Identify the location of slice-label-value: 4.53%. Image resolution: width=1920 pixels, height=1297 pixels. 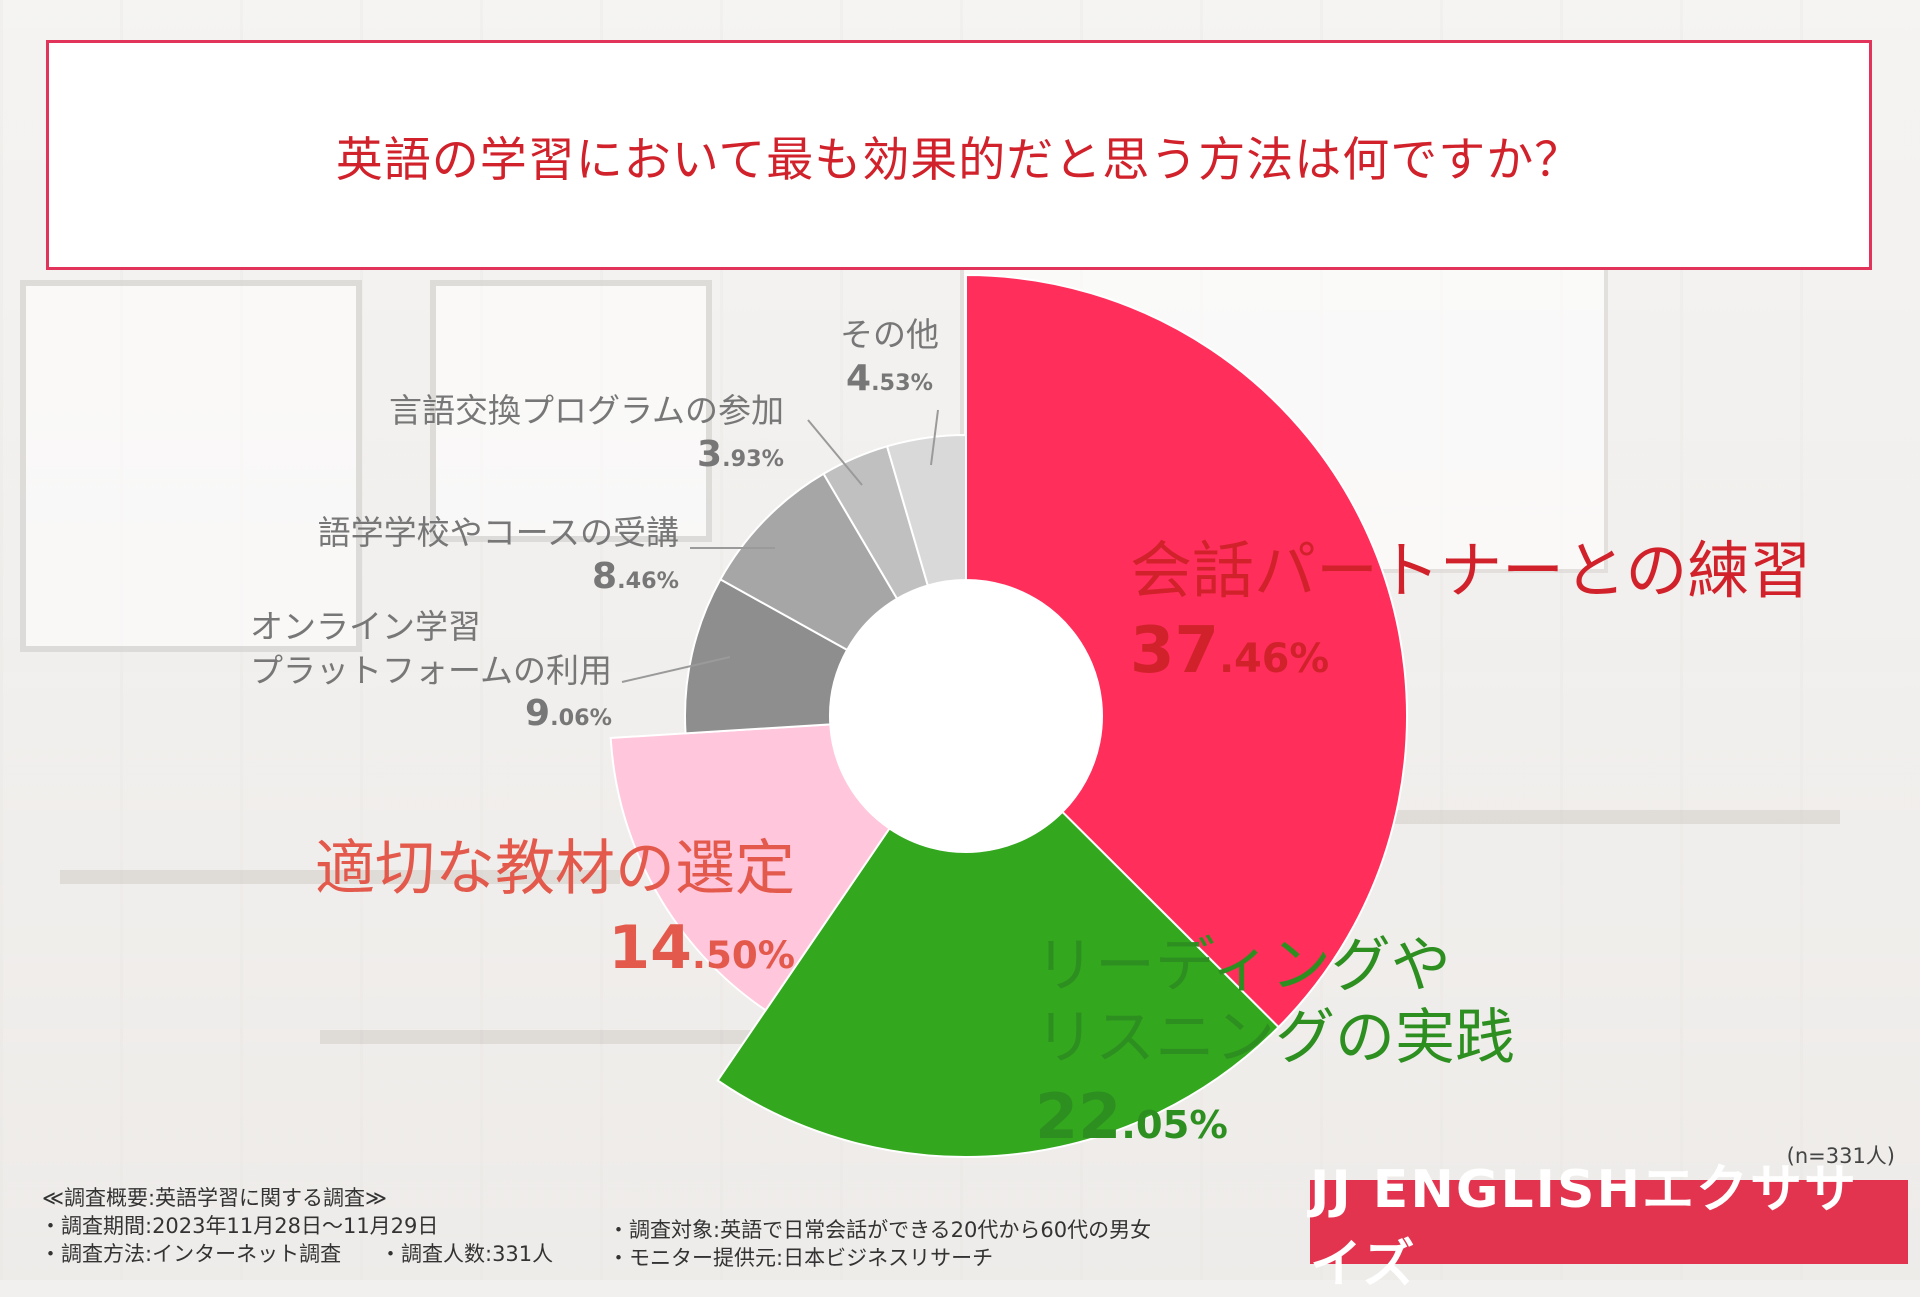
(889, 378).